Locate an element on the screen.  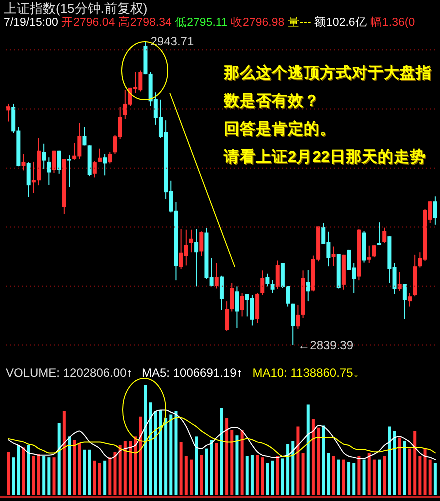
chart-title: 上证指数(15分钟.前复权) is located at coordinates (76, 8).